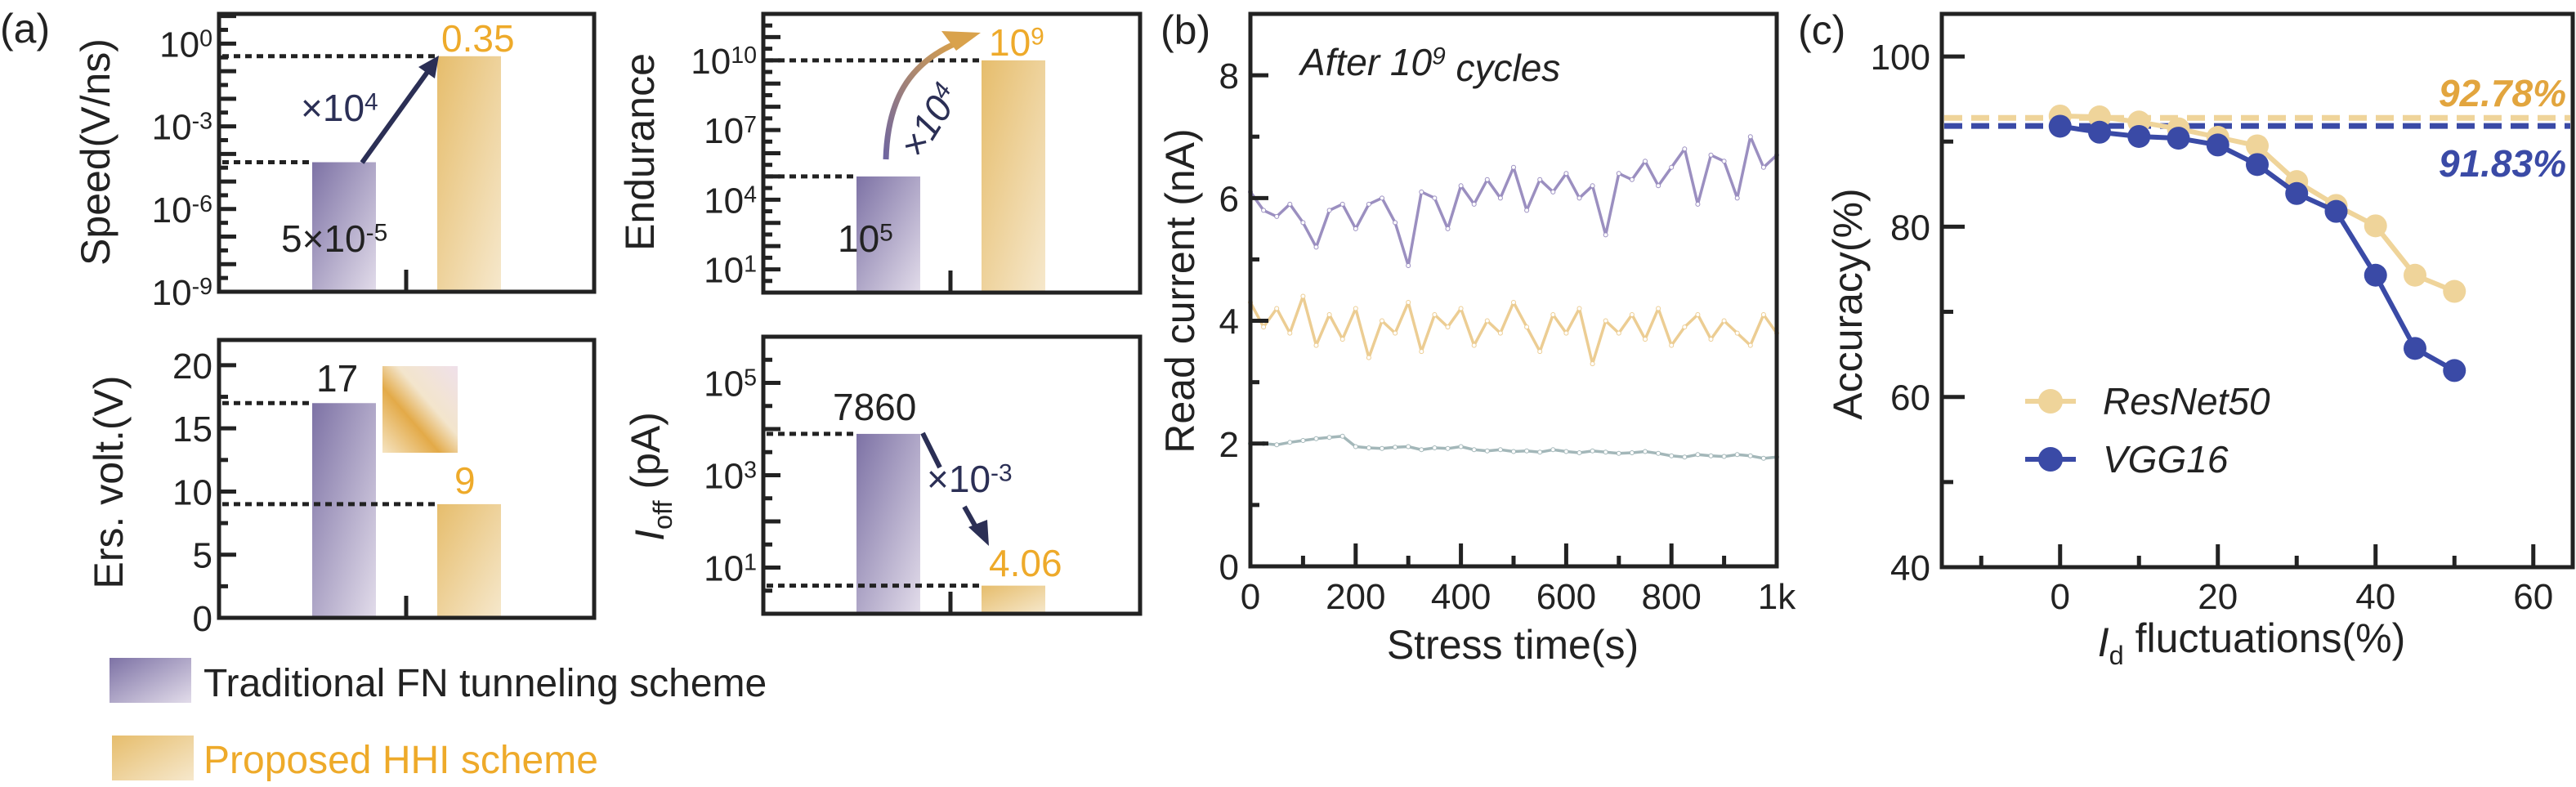 Image resolution: width=2576 pixels, height=787 pixels. Describe the element at coordinates (420, 409) in the screenshot. I see `gradient-inset-image` at that location.